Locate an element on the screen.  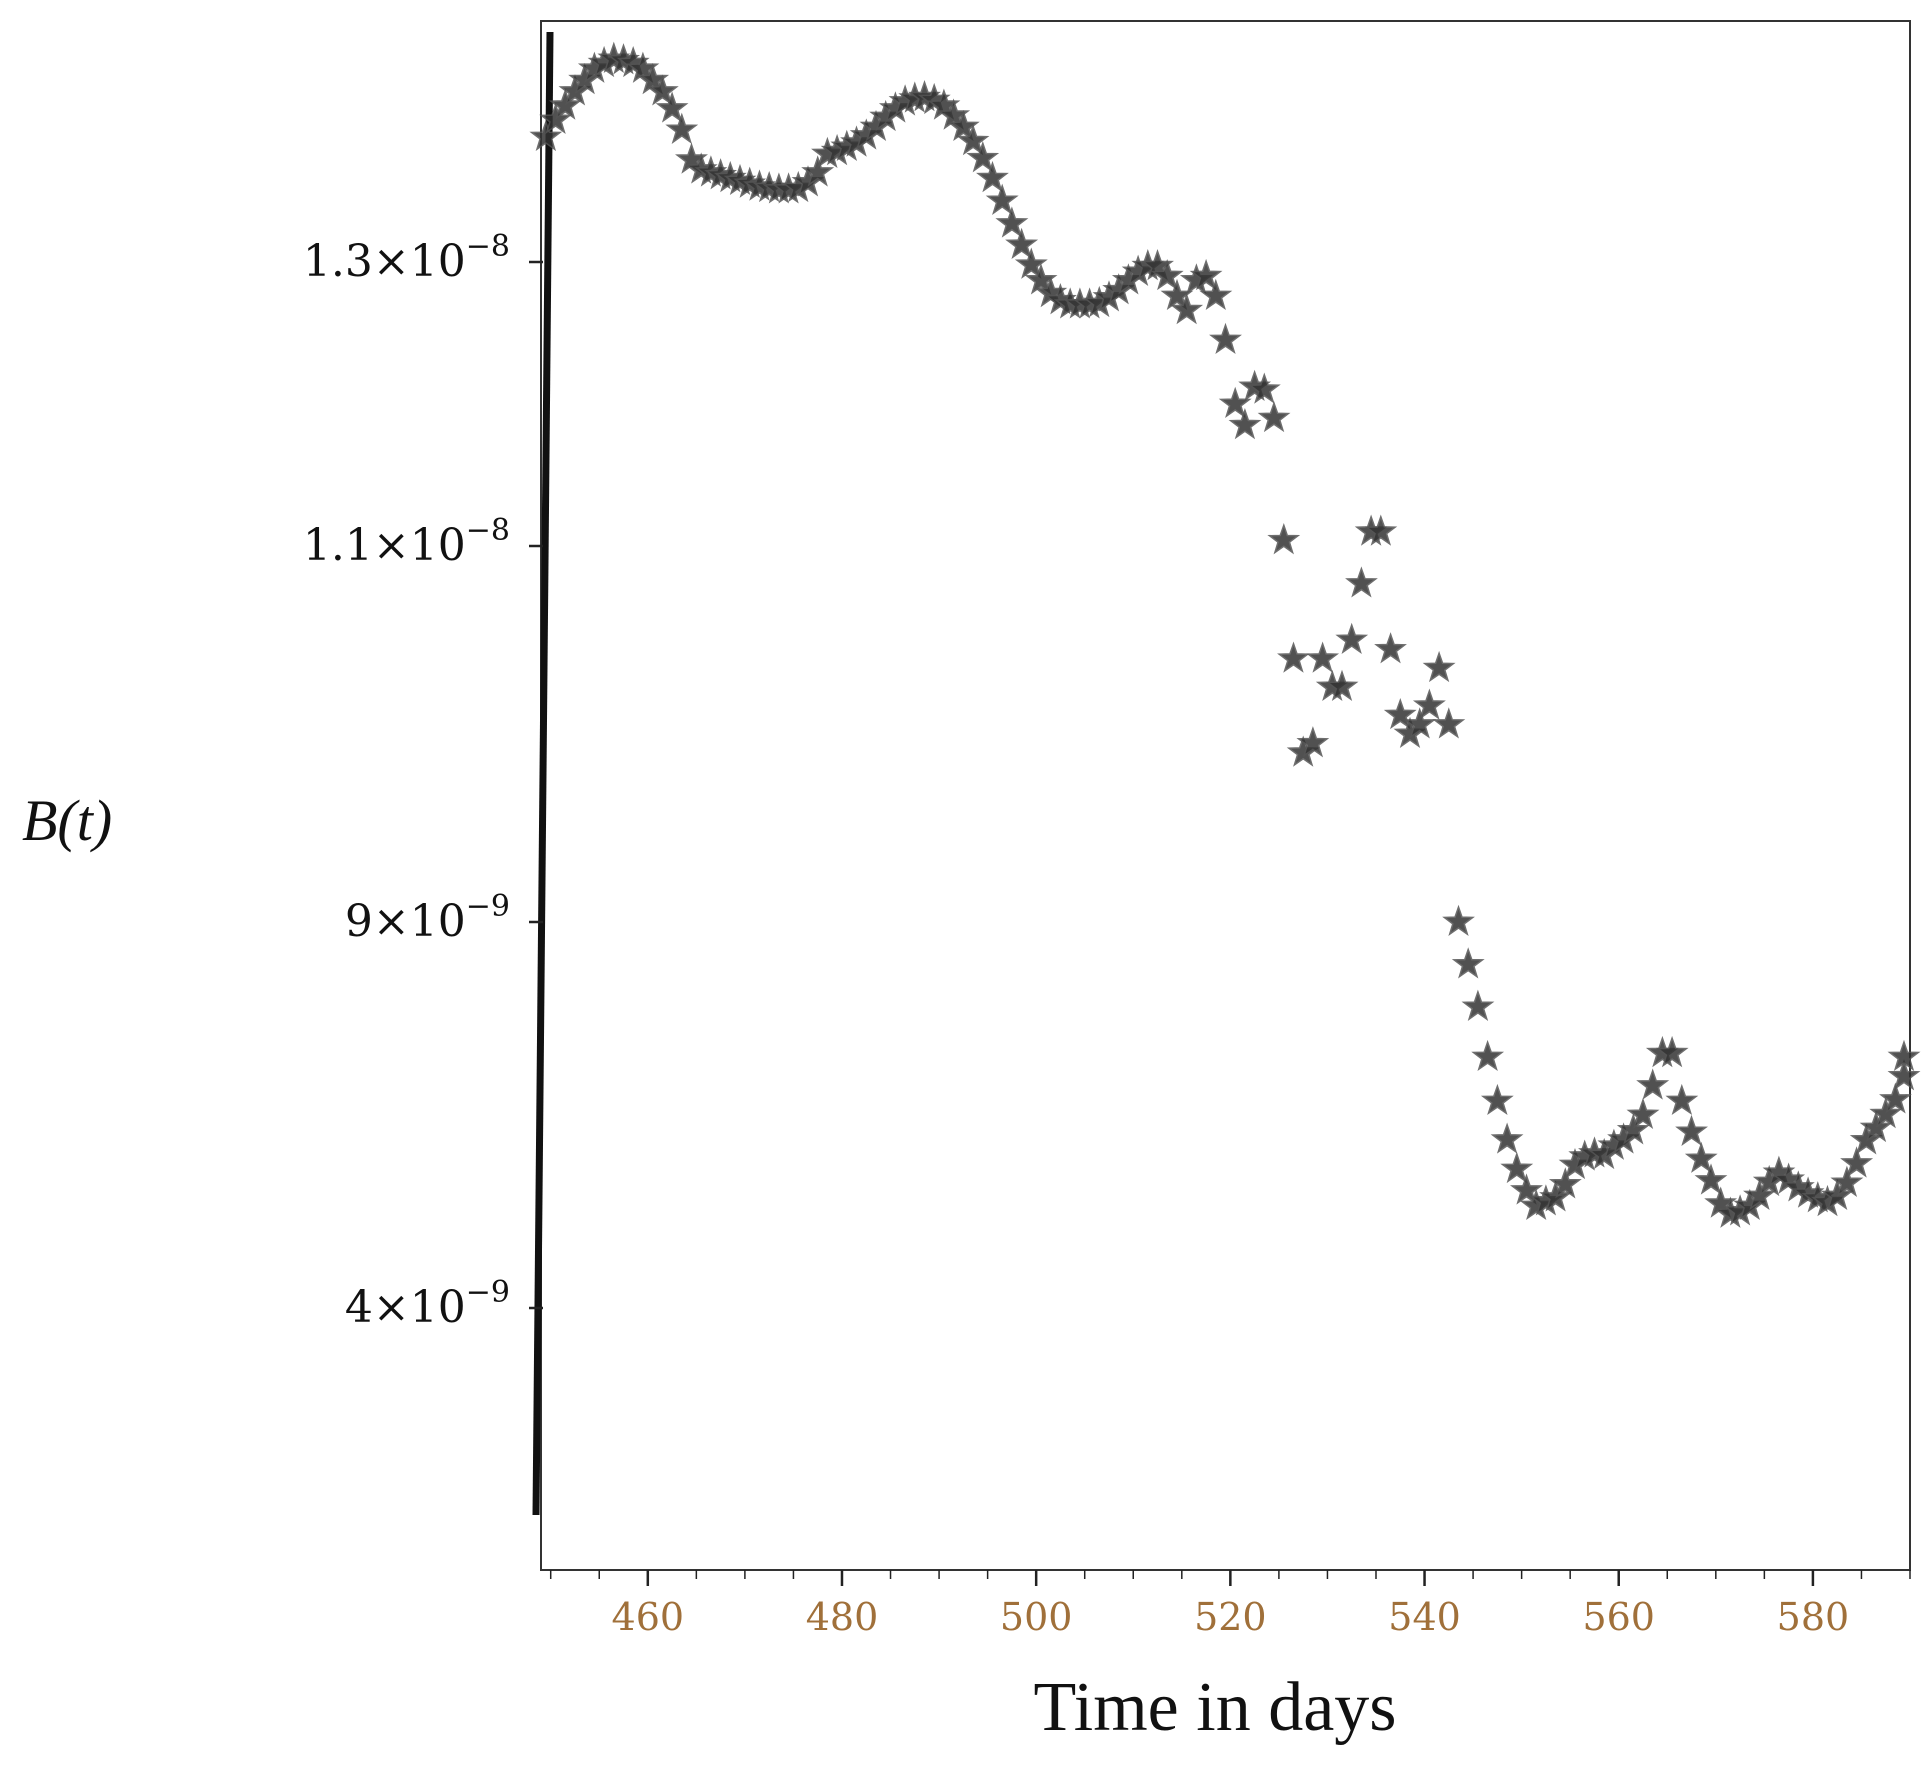
y-axis-line is located at coordinates (543, 773).